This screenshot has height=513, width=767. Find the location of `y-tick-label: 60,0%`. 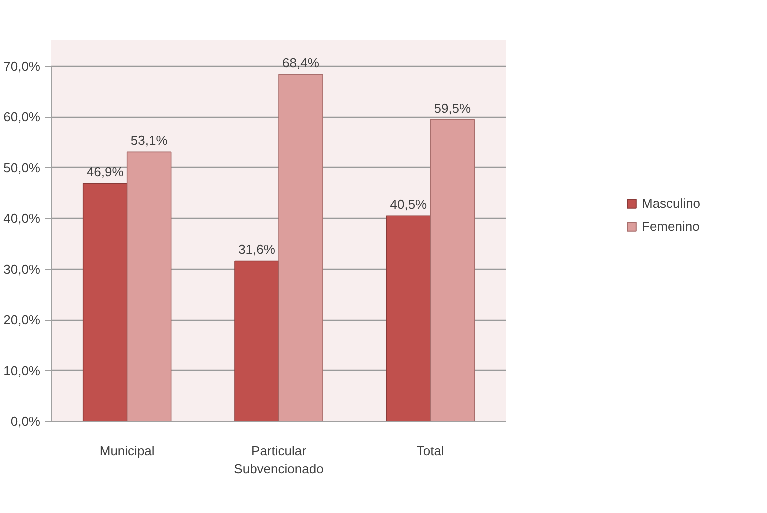

y-tick-label: 60,0% is located at coordinates (22, 117).